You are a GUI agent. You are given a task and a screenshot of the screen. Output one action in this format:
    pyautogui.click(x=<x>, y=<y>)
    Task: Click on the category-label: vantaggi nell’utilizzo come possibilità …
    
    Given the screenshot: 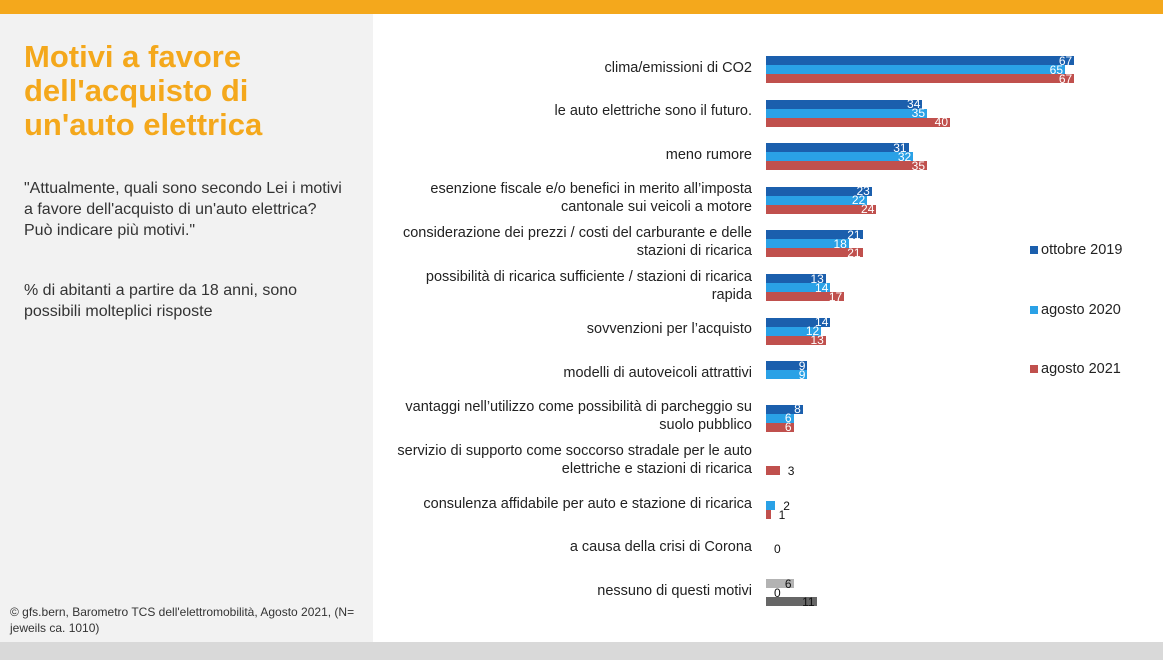 What is the action you would take?
    pyautogui.click(x=564, y=416)
    